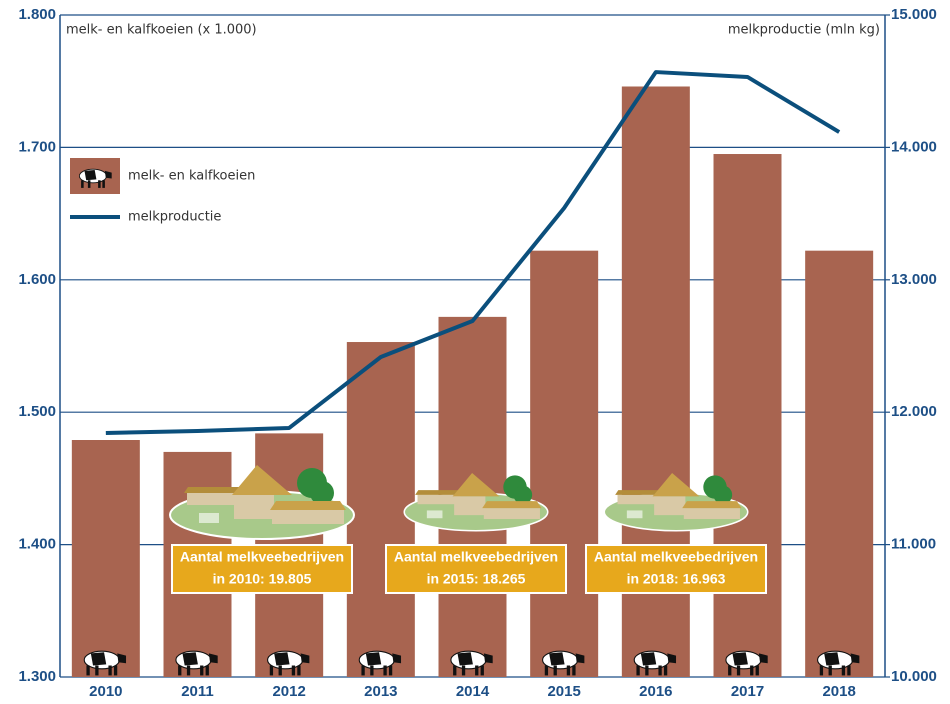  What do you see at coordinates (913, 544) in the screenshot?
I see `y2-tick-label: 11.000` at bounding box center [913, 544].